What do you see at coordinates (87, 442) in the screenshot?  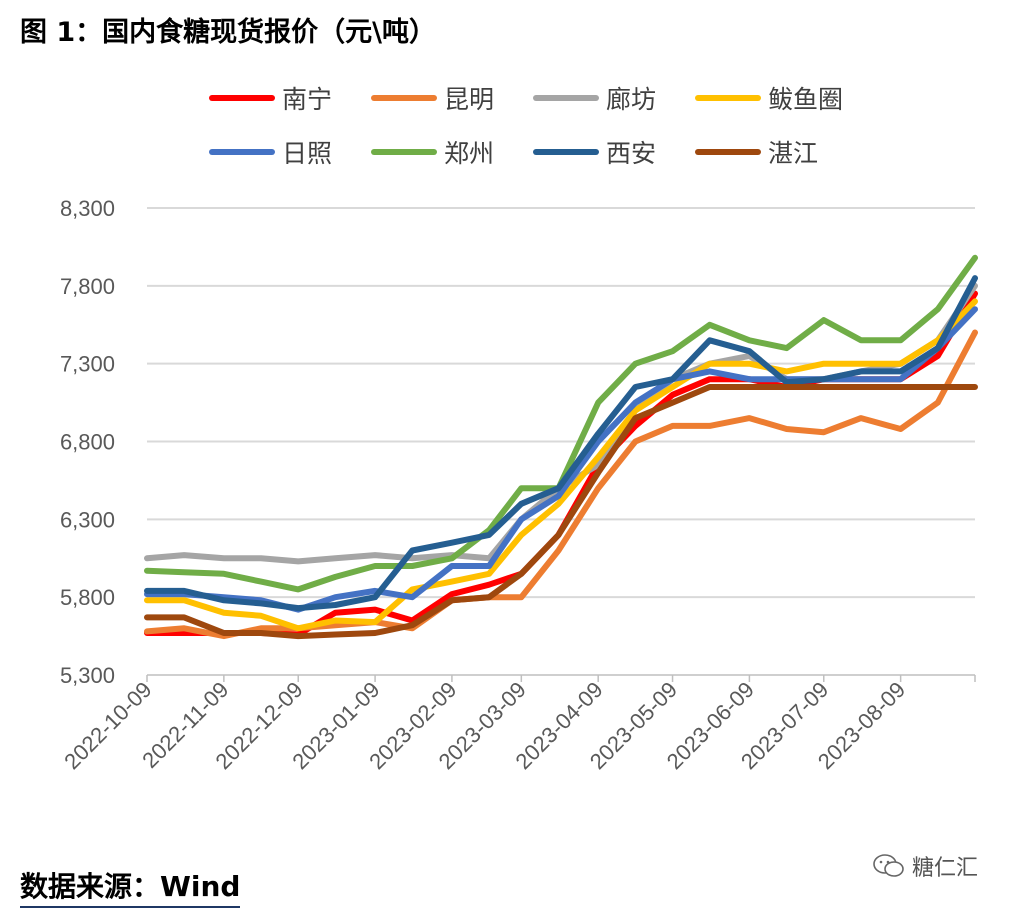 I see `y-tick-label: 6,800` at bounding box center [87, 442].